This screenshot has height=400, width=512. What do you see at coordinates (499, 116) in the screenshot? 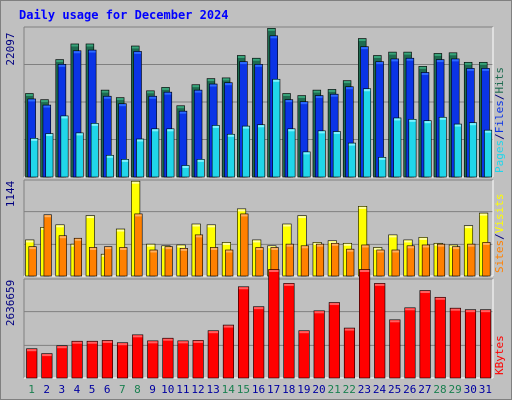
I see `hits-legend-part: Files` at bounding box center [499, 116].